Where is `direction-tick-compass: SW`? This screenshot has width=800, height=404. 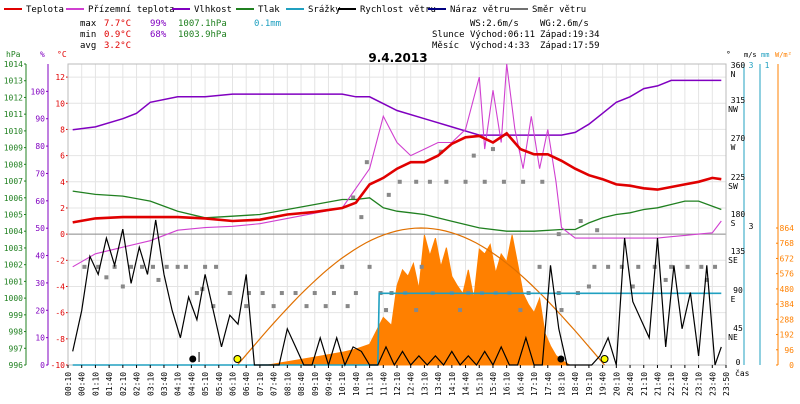 direction-tick-compass: SW is located at coordinates (733, 186).